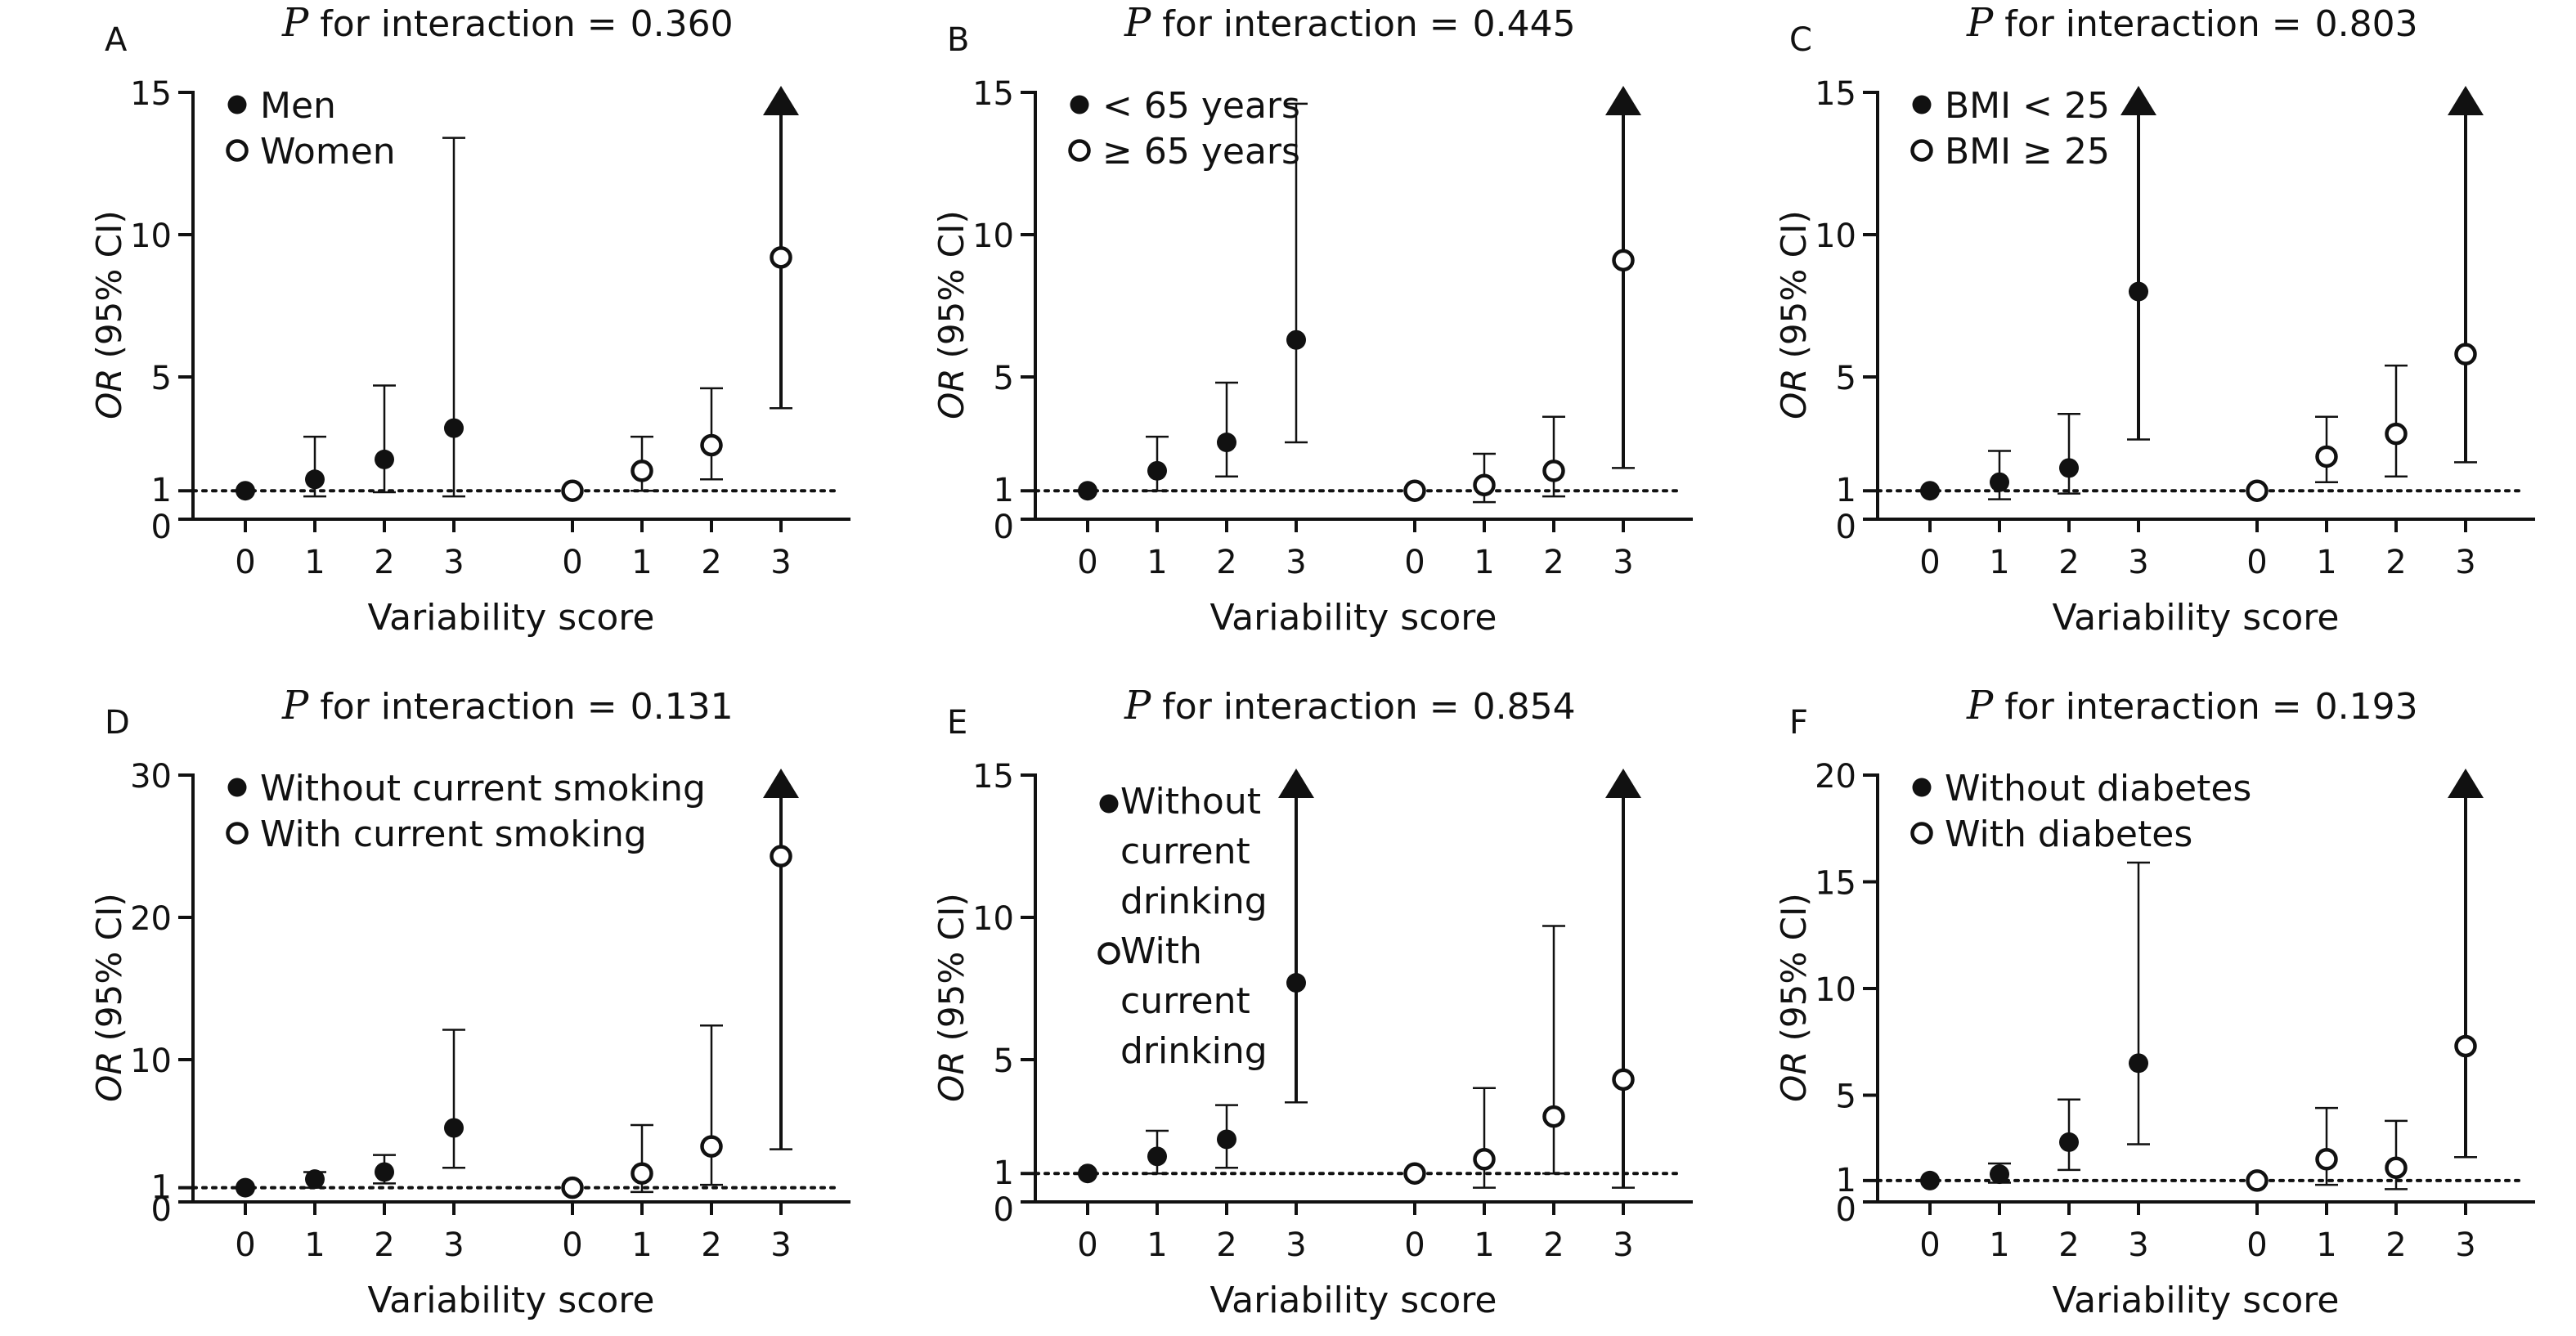  I want to click on legend-label-line: With, so click(1161, 951).